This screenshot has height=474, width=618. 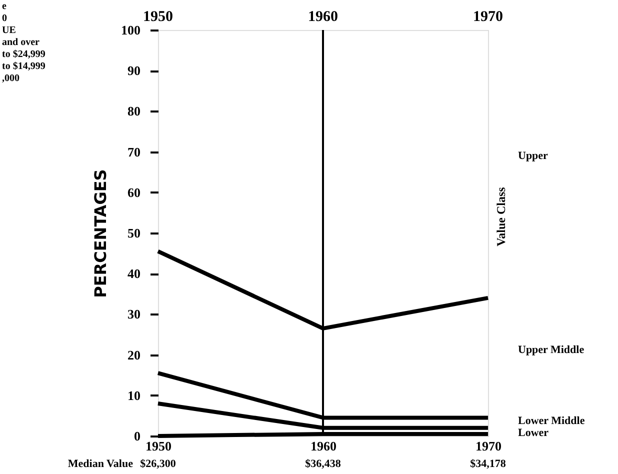 What do you see at coordinates (101, 464) in the screenshot?
I see `x-axis-title: Median Value` at bounding box center [101, 464].